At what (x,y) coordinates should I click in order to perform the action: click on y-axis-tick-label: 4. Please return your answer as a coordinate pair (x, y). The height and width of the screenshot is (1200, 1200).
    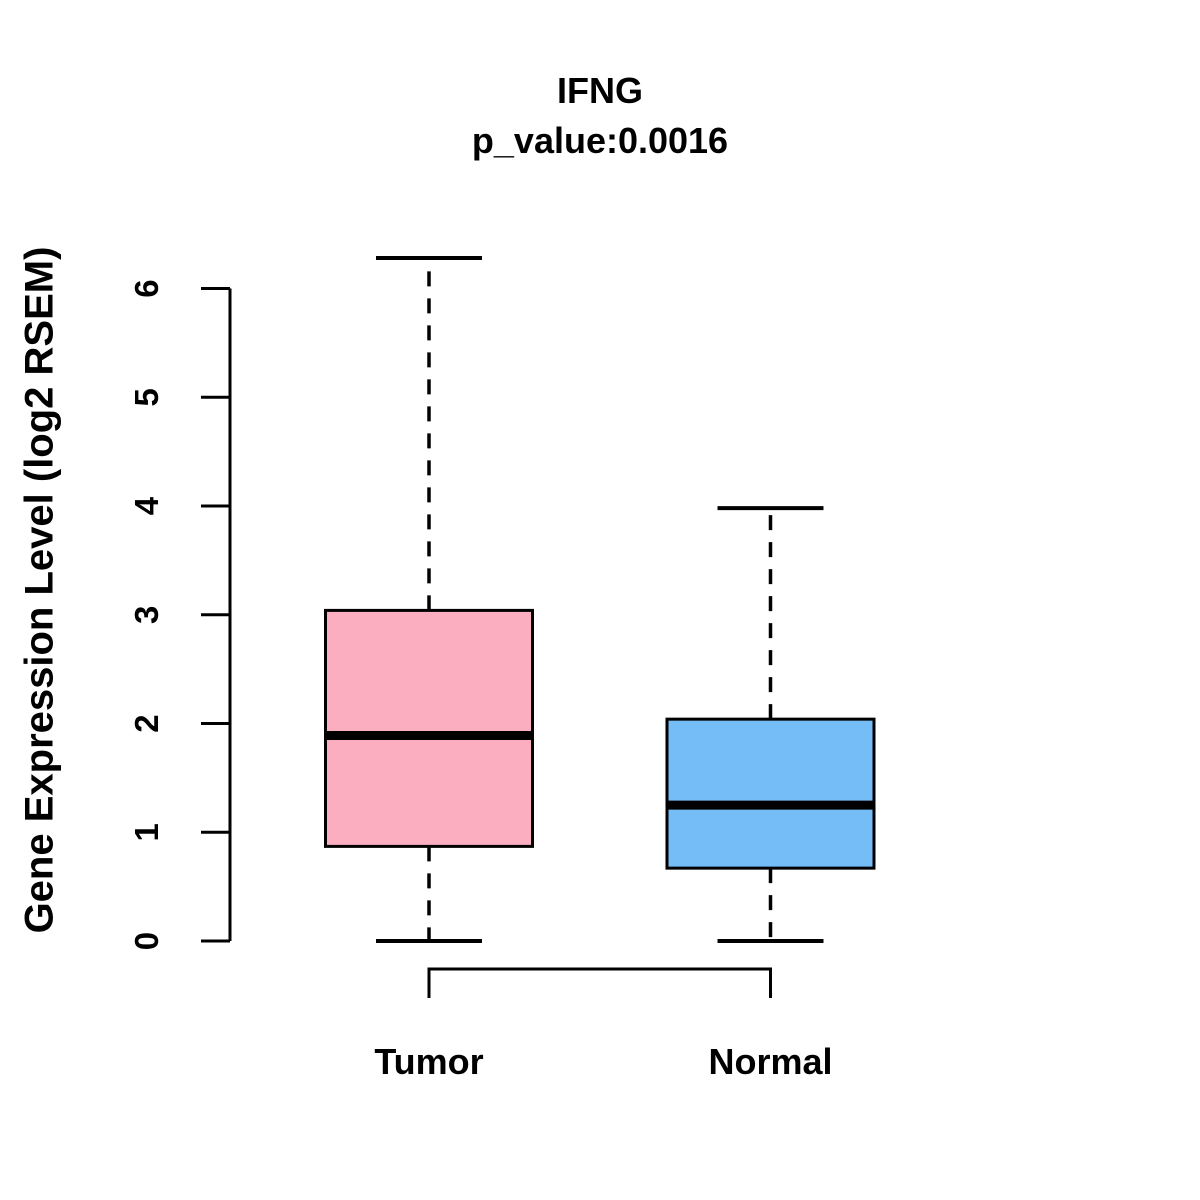
    Looking at the image, I should click on (146, 505).